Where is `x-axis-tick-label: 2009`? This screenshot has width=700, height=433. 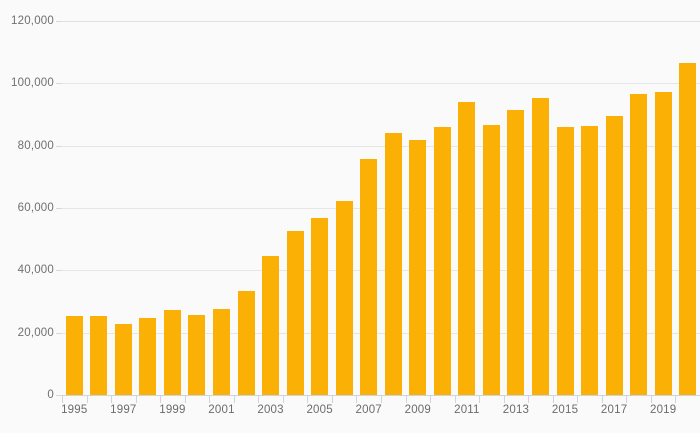 x-axis-tick-label: 2009 is located at coordinates (417, 410).